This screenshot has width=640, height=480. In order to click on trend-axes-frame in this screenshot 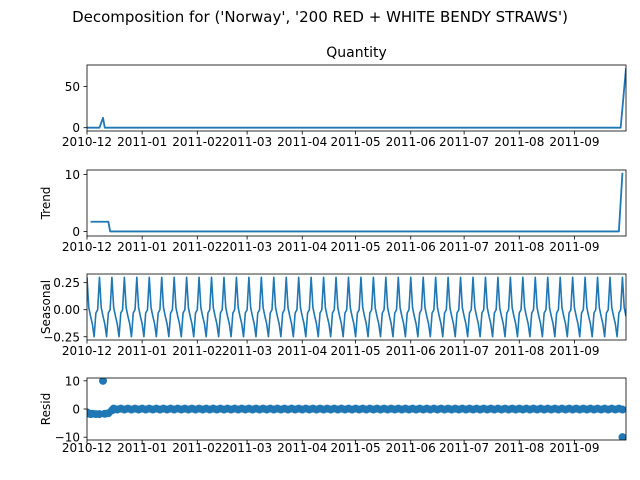, I will do `click(356, 203)`.